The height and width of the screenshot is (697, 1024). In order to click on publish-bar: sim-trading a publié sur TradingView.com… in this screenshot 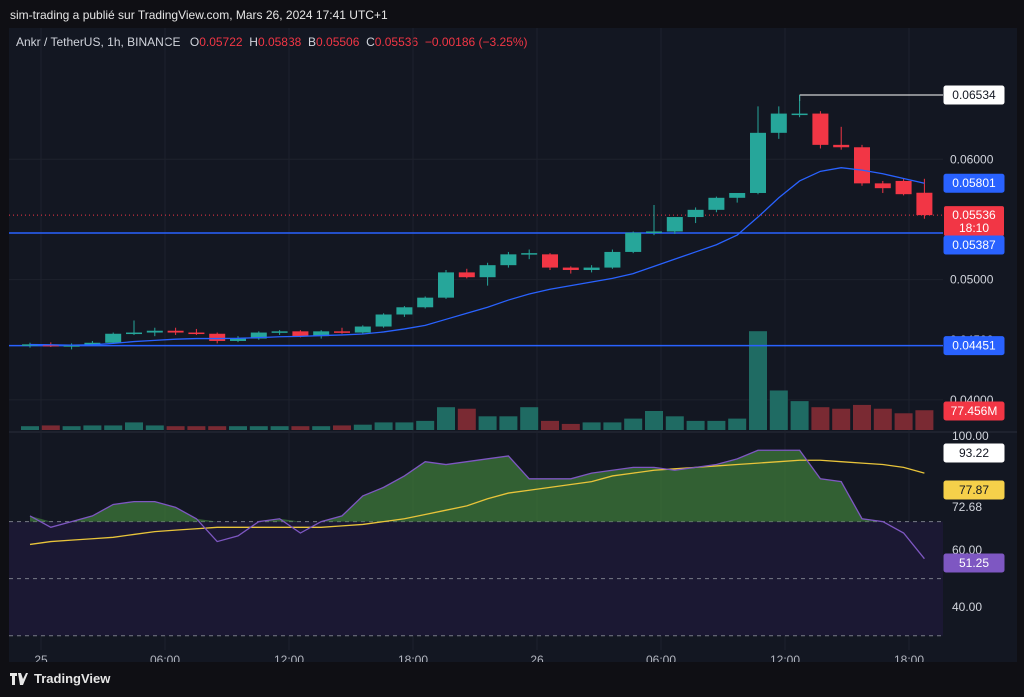, I will do `click(512, 14)`.